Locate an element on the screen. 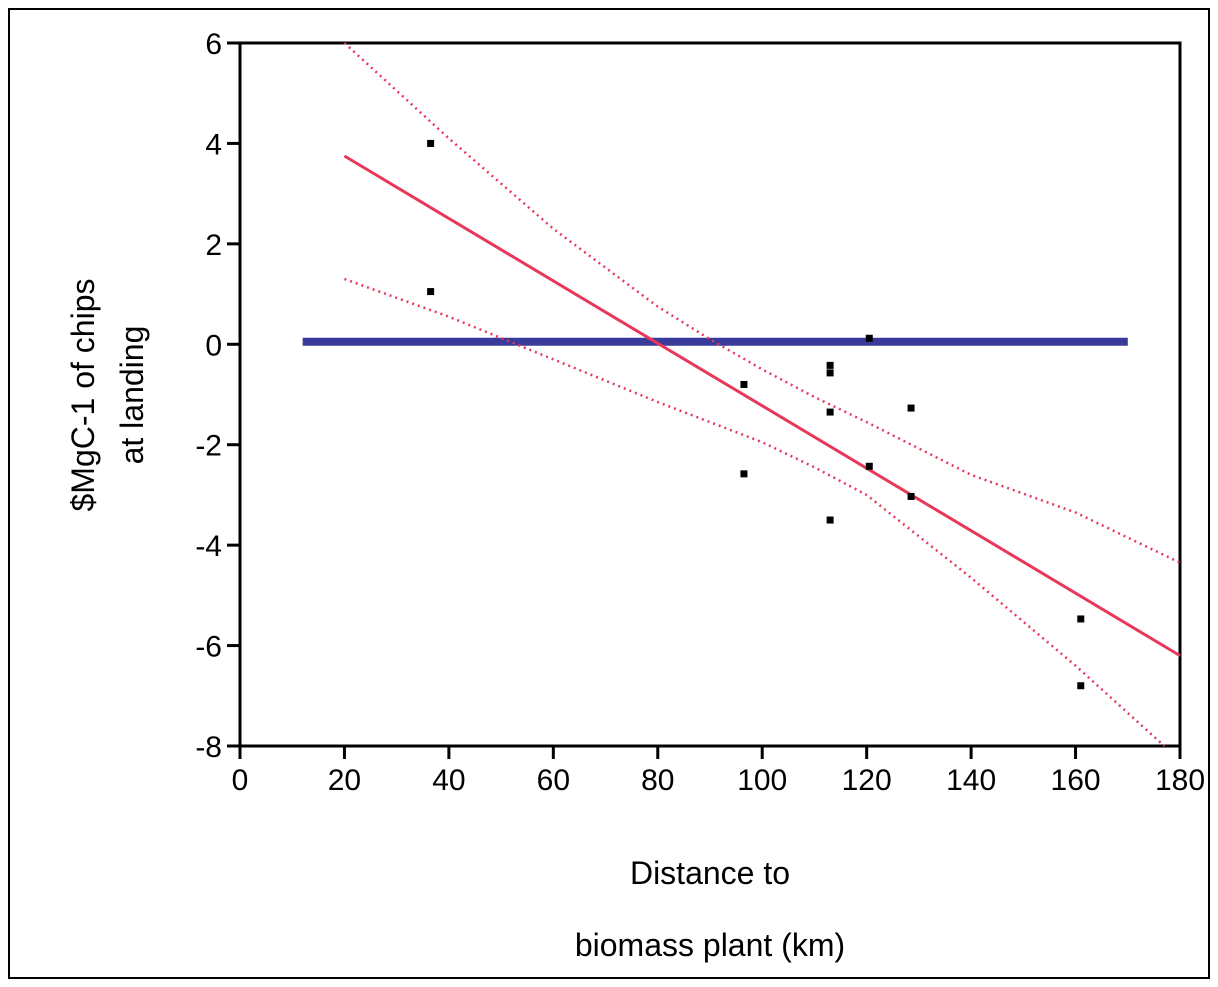 Image resolution: width=1218 pixels, height=987 pixels. y-tick-label: 2 is located at coordinates (213, 245).